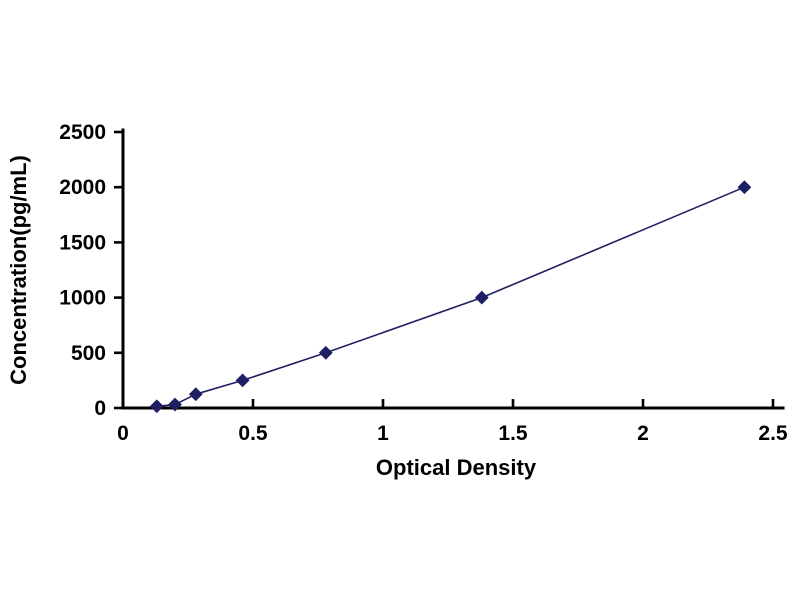  Describe the element at coordinates (82, 242) in the screenshot. I see `y-axis-tick-label: 1500` at that location.